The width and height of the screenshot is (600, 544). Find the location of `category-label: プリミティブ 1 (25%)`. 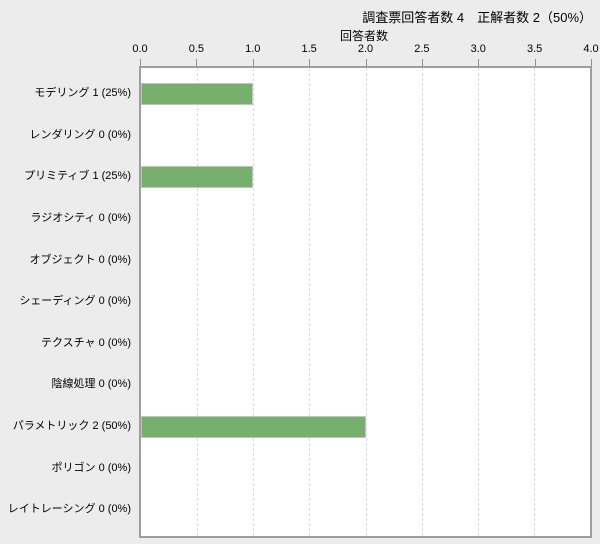

category-label: プリミティブ 1 (25%) is located at coordinates (77, 176).